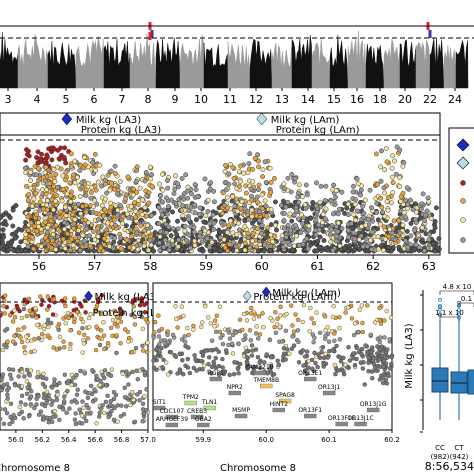 The width and height of the screenshot is (474, 474). What do you see at coordinates (317, 266) in the screenshot?
I see `region-tick-label: 61` at bounding box center [317, 266].